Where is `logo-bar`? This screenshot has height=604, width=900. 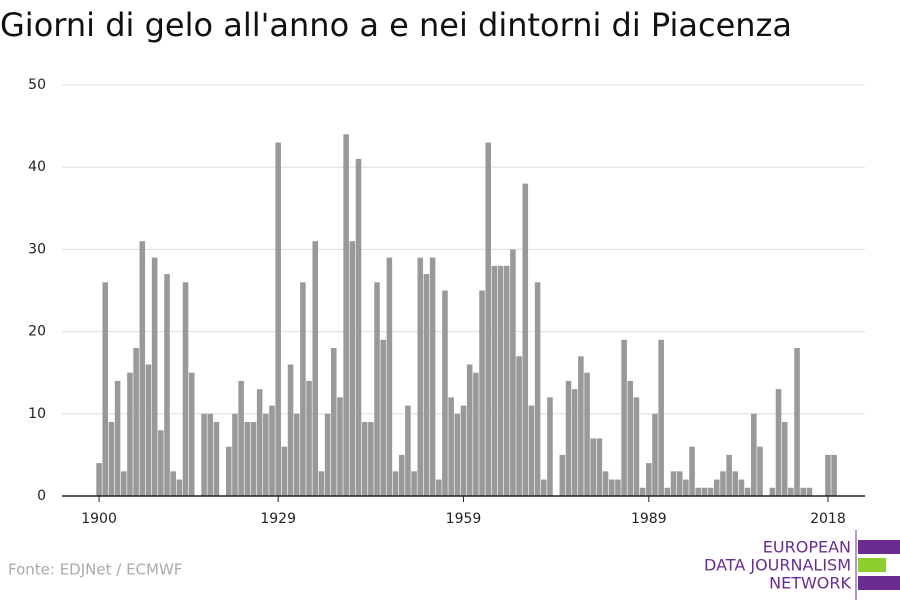
logo-bar is located at coordinates (879, 547).